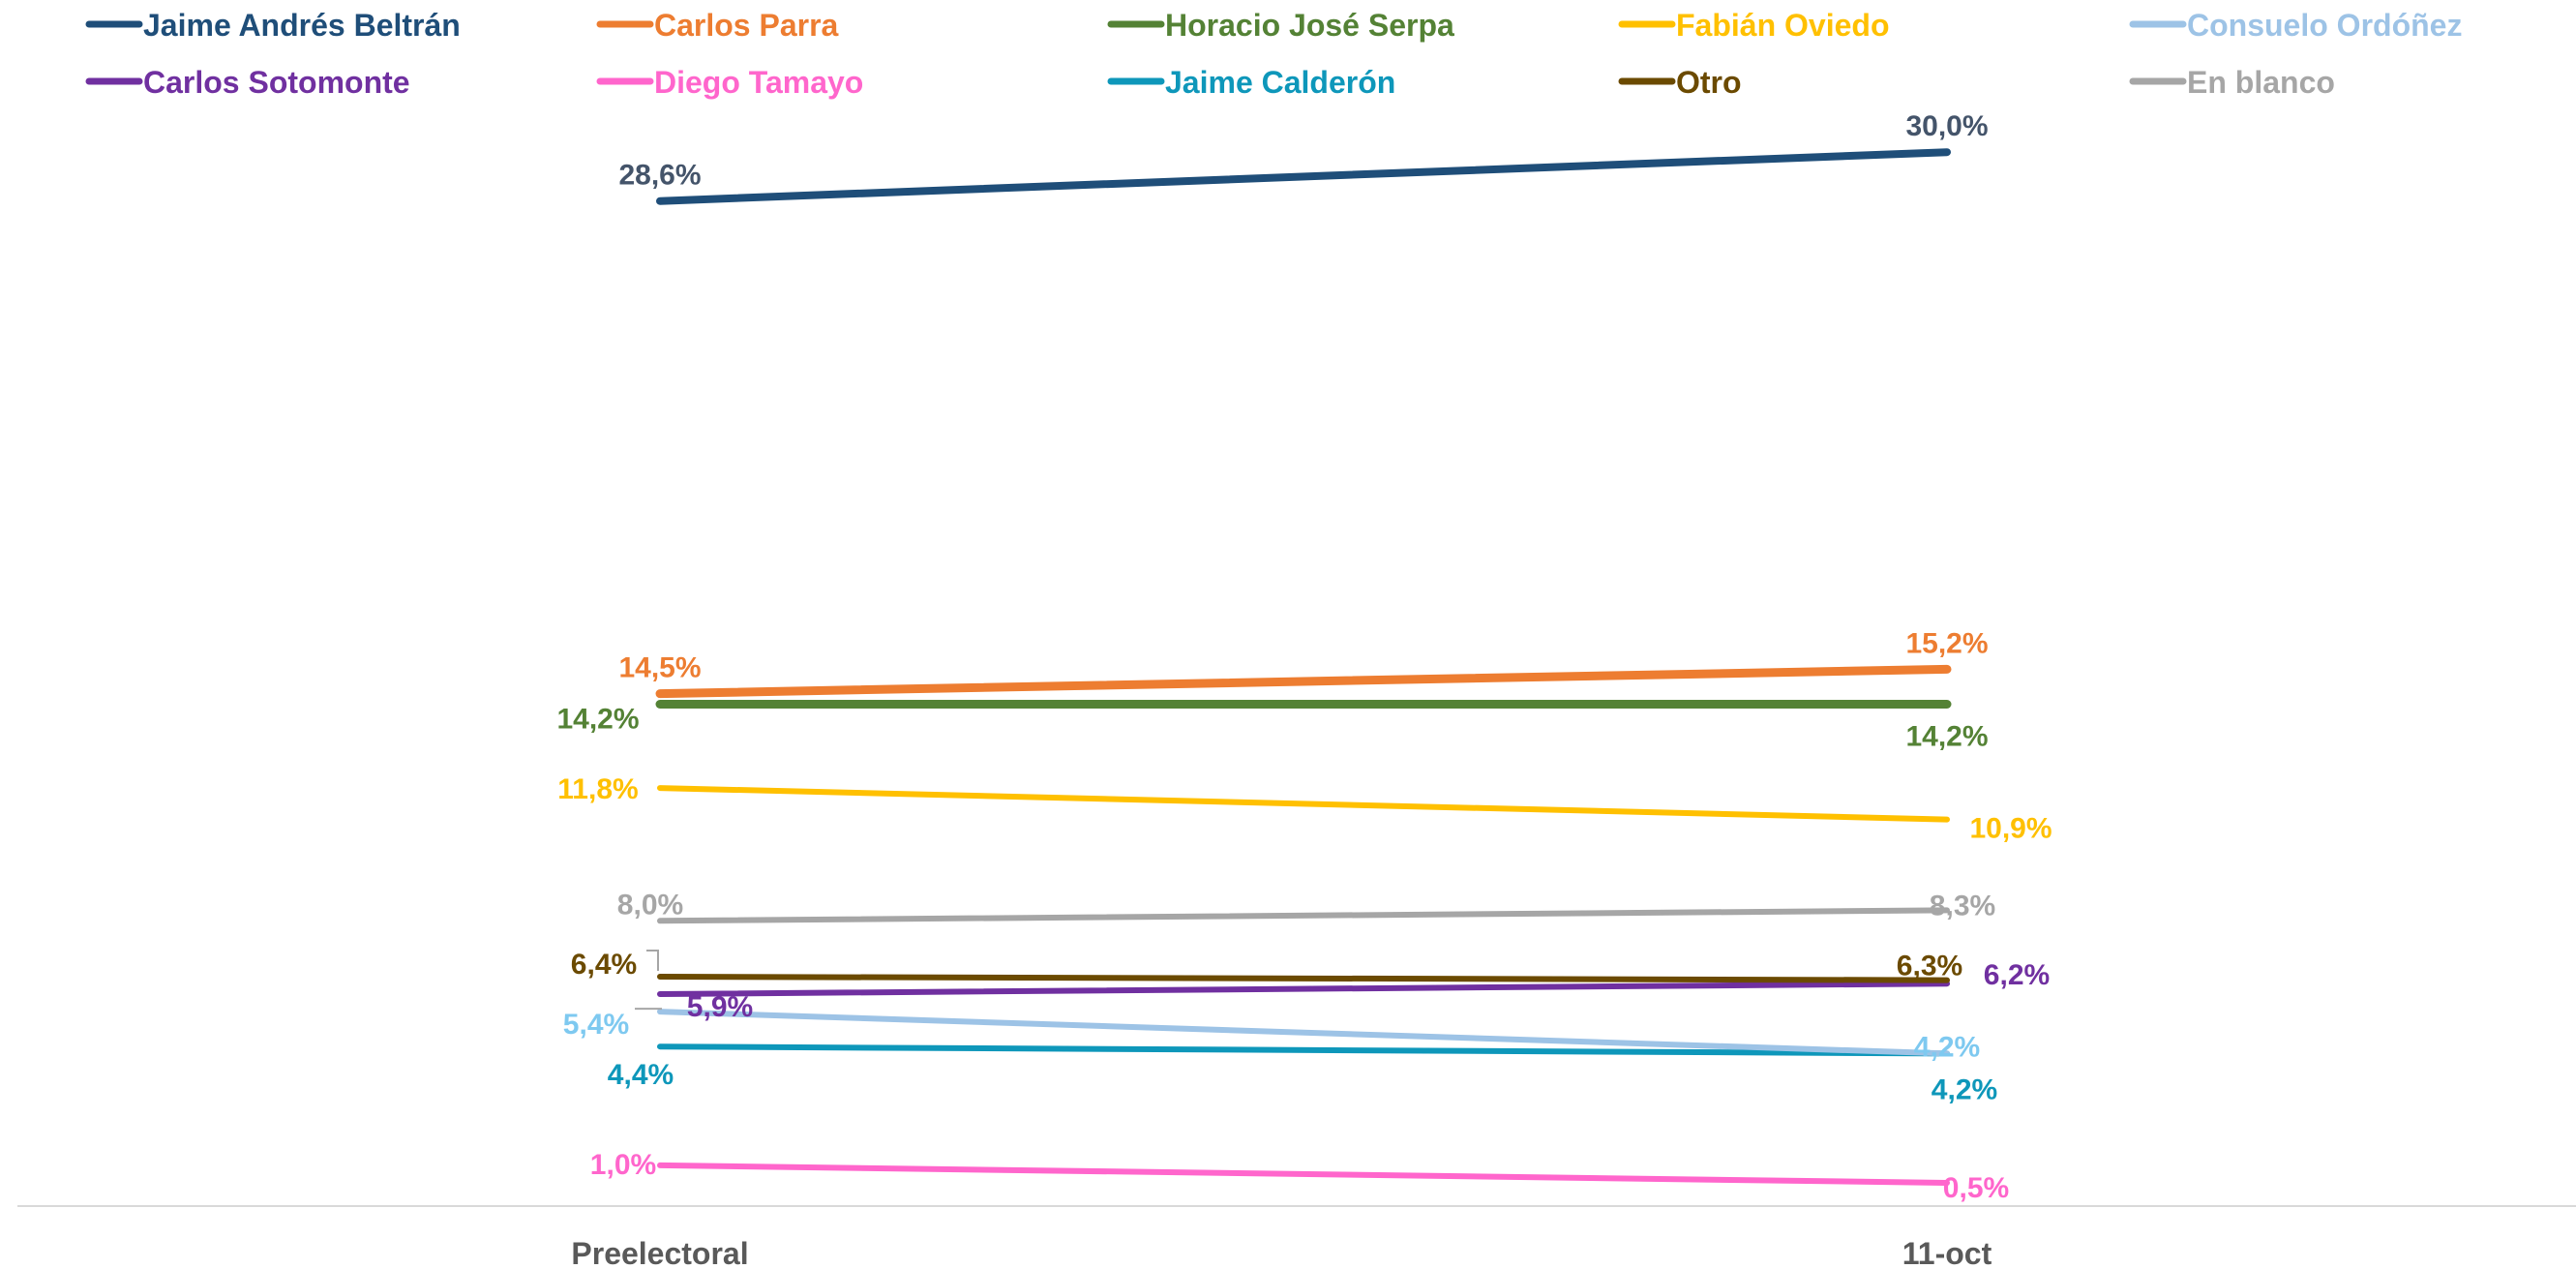 The width and height of the screenshot is (2576, 1269). Describe the element at coordinates (1303, 804) in the screenshot. I see `series-line-fabian-oviedo` at that location.